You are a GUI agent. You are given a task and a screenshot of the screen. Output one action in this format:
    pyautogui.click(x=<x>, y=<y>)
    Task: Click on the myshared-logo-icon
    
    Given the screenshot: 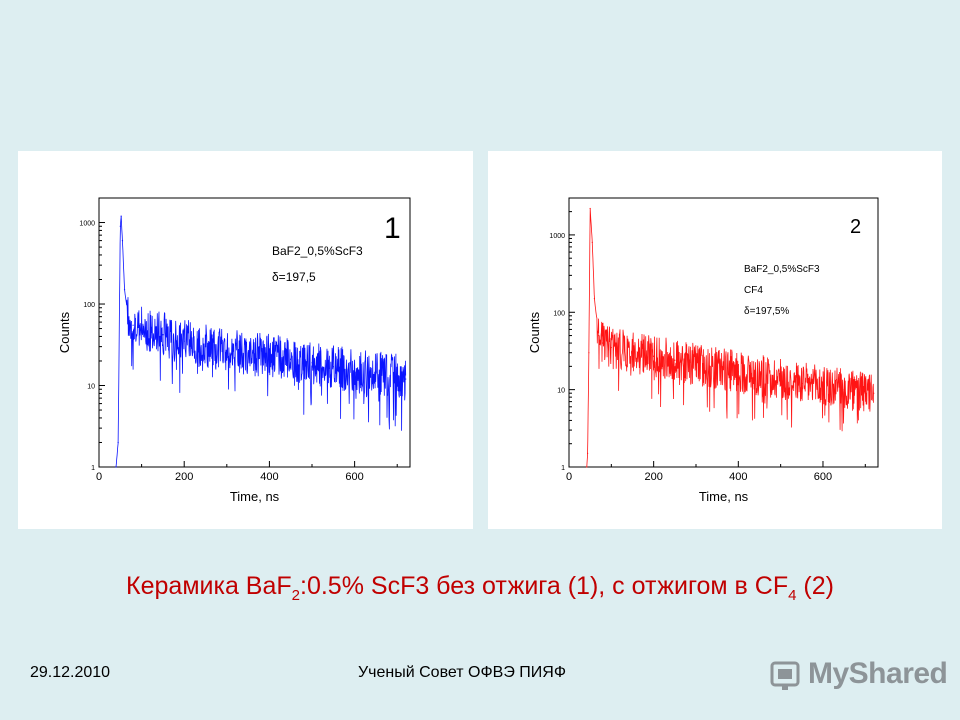 What is the action you would take?
    pyautogui.click(x=785, y=675)
    